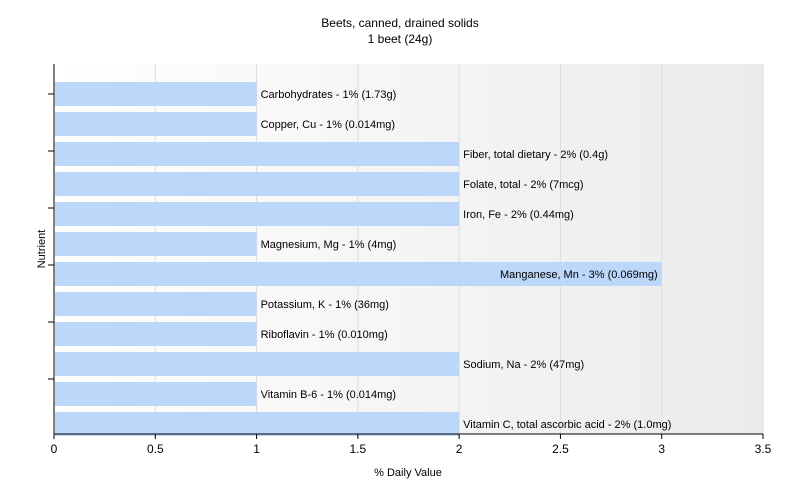  I want to click on bar-label: Fiber, total dietary - 2% (0.4g), so click(535, 155).